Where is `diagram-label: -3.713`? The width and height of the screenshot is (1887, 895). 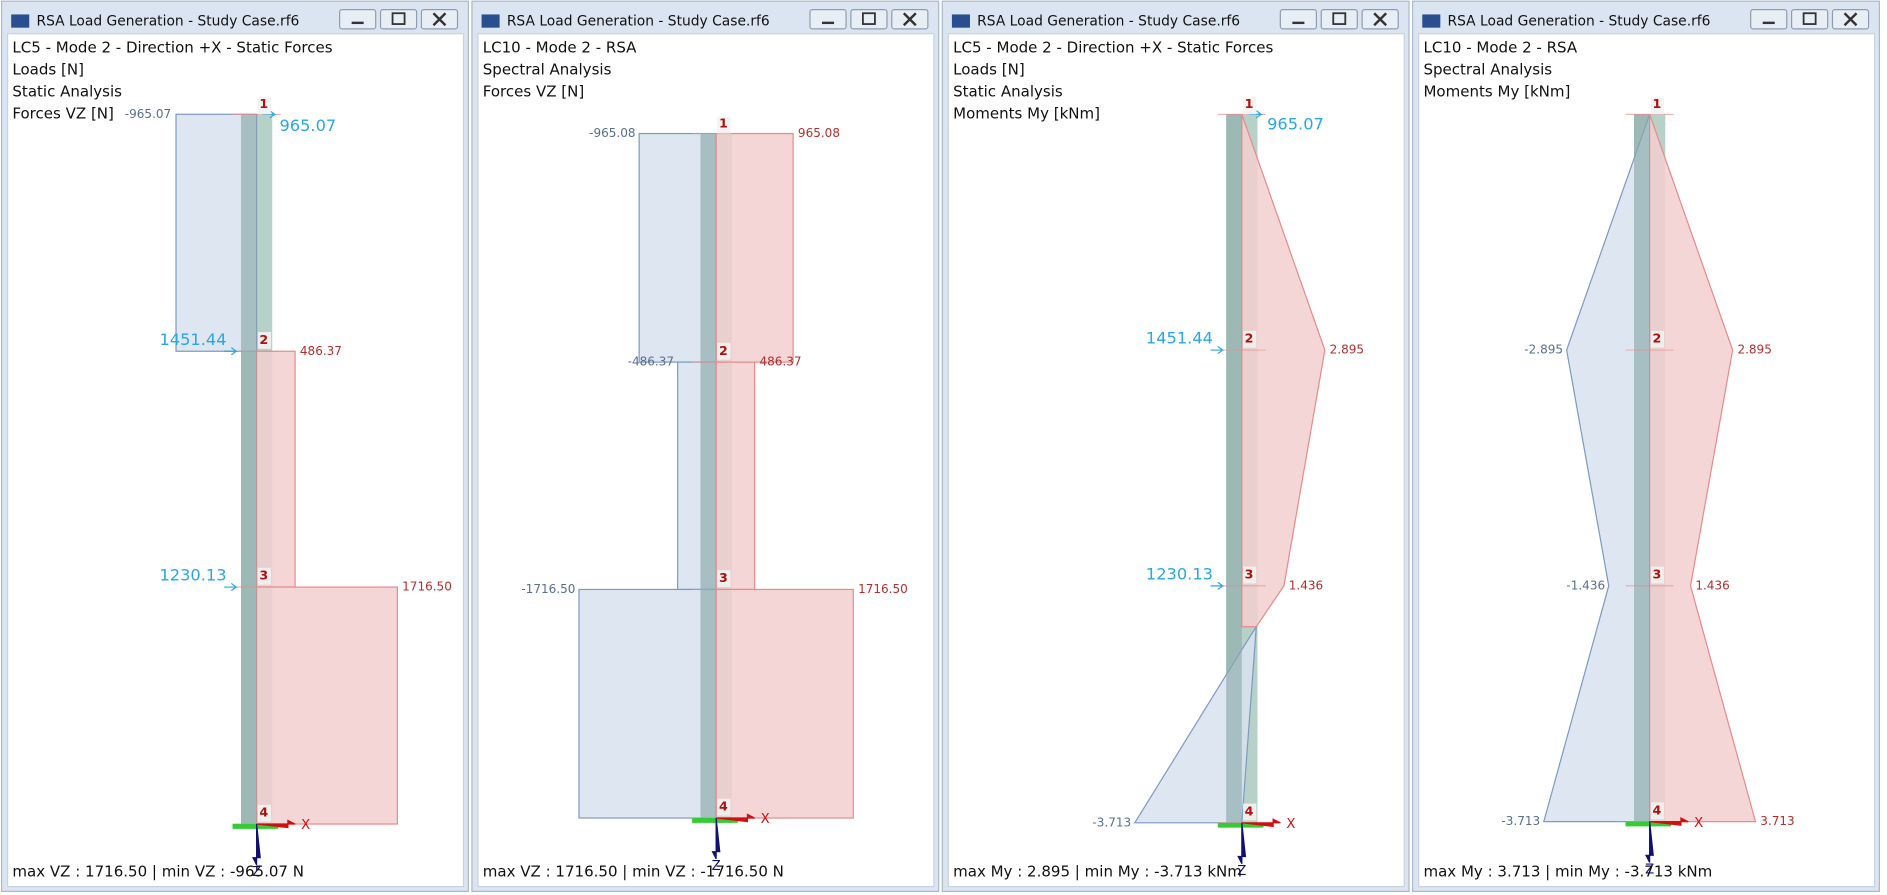
diagram-label: -3.713 is located at coordinates (1520, 821).